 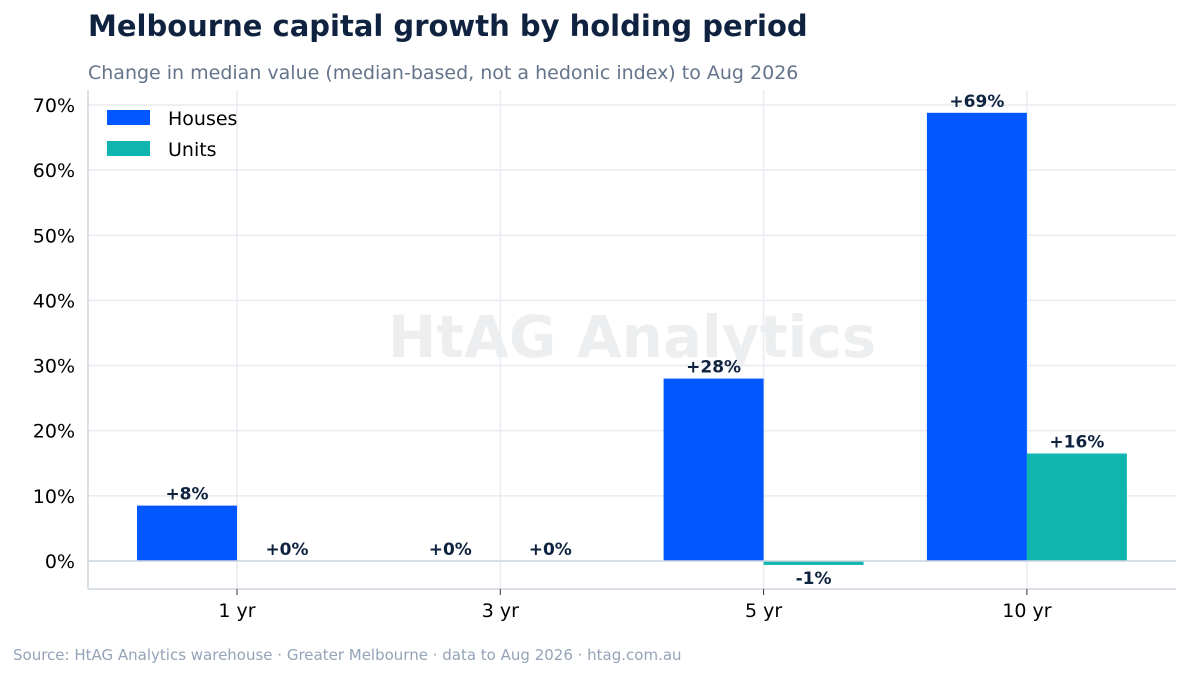 I want to click on y-tick-label: 40%, so click(x=54, y=301).